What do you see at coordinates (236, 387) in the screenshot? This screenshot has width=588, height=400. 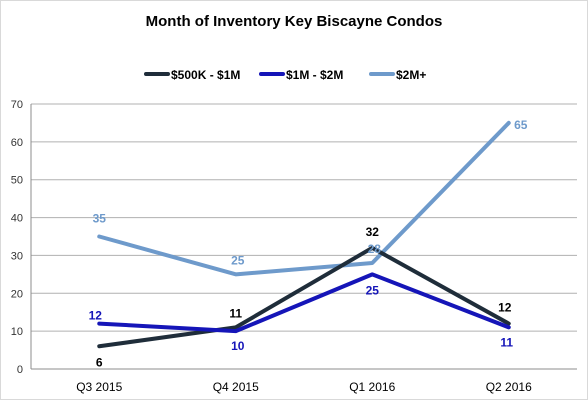 I see `x-category-label: Q4 2015` at bounding box center [236, 387].